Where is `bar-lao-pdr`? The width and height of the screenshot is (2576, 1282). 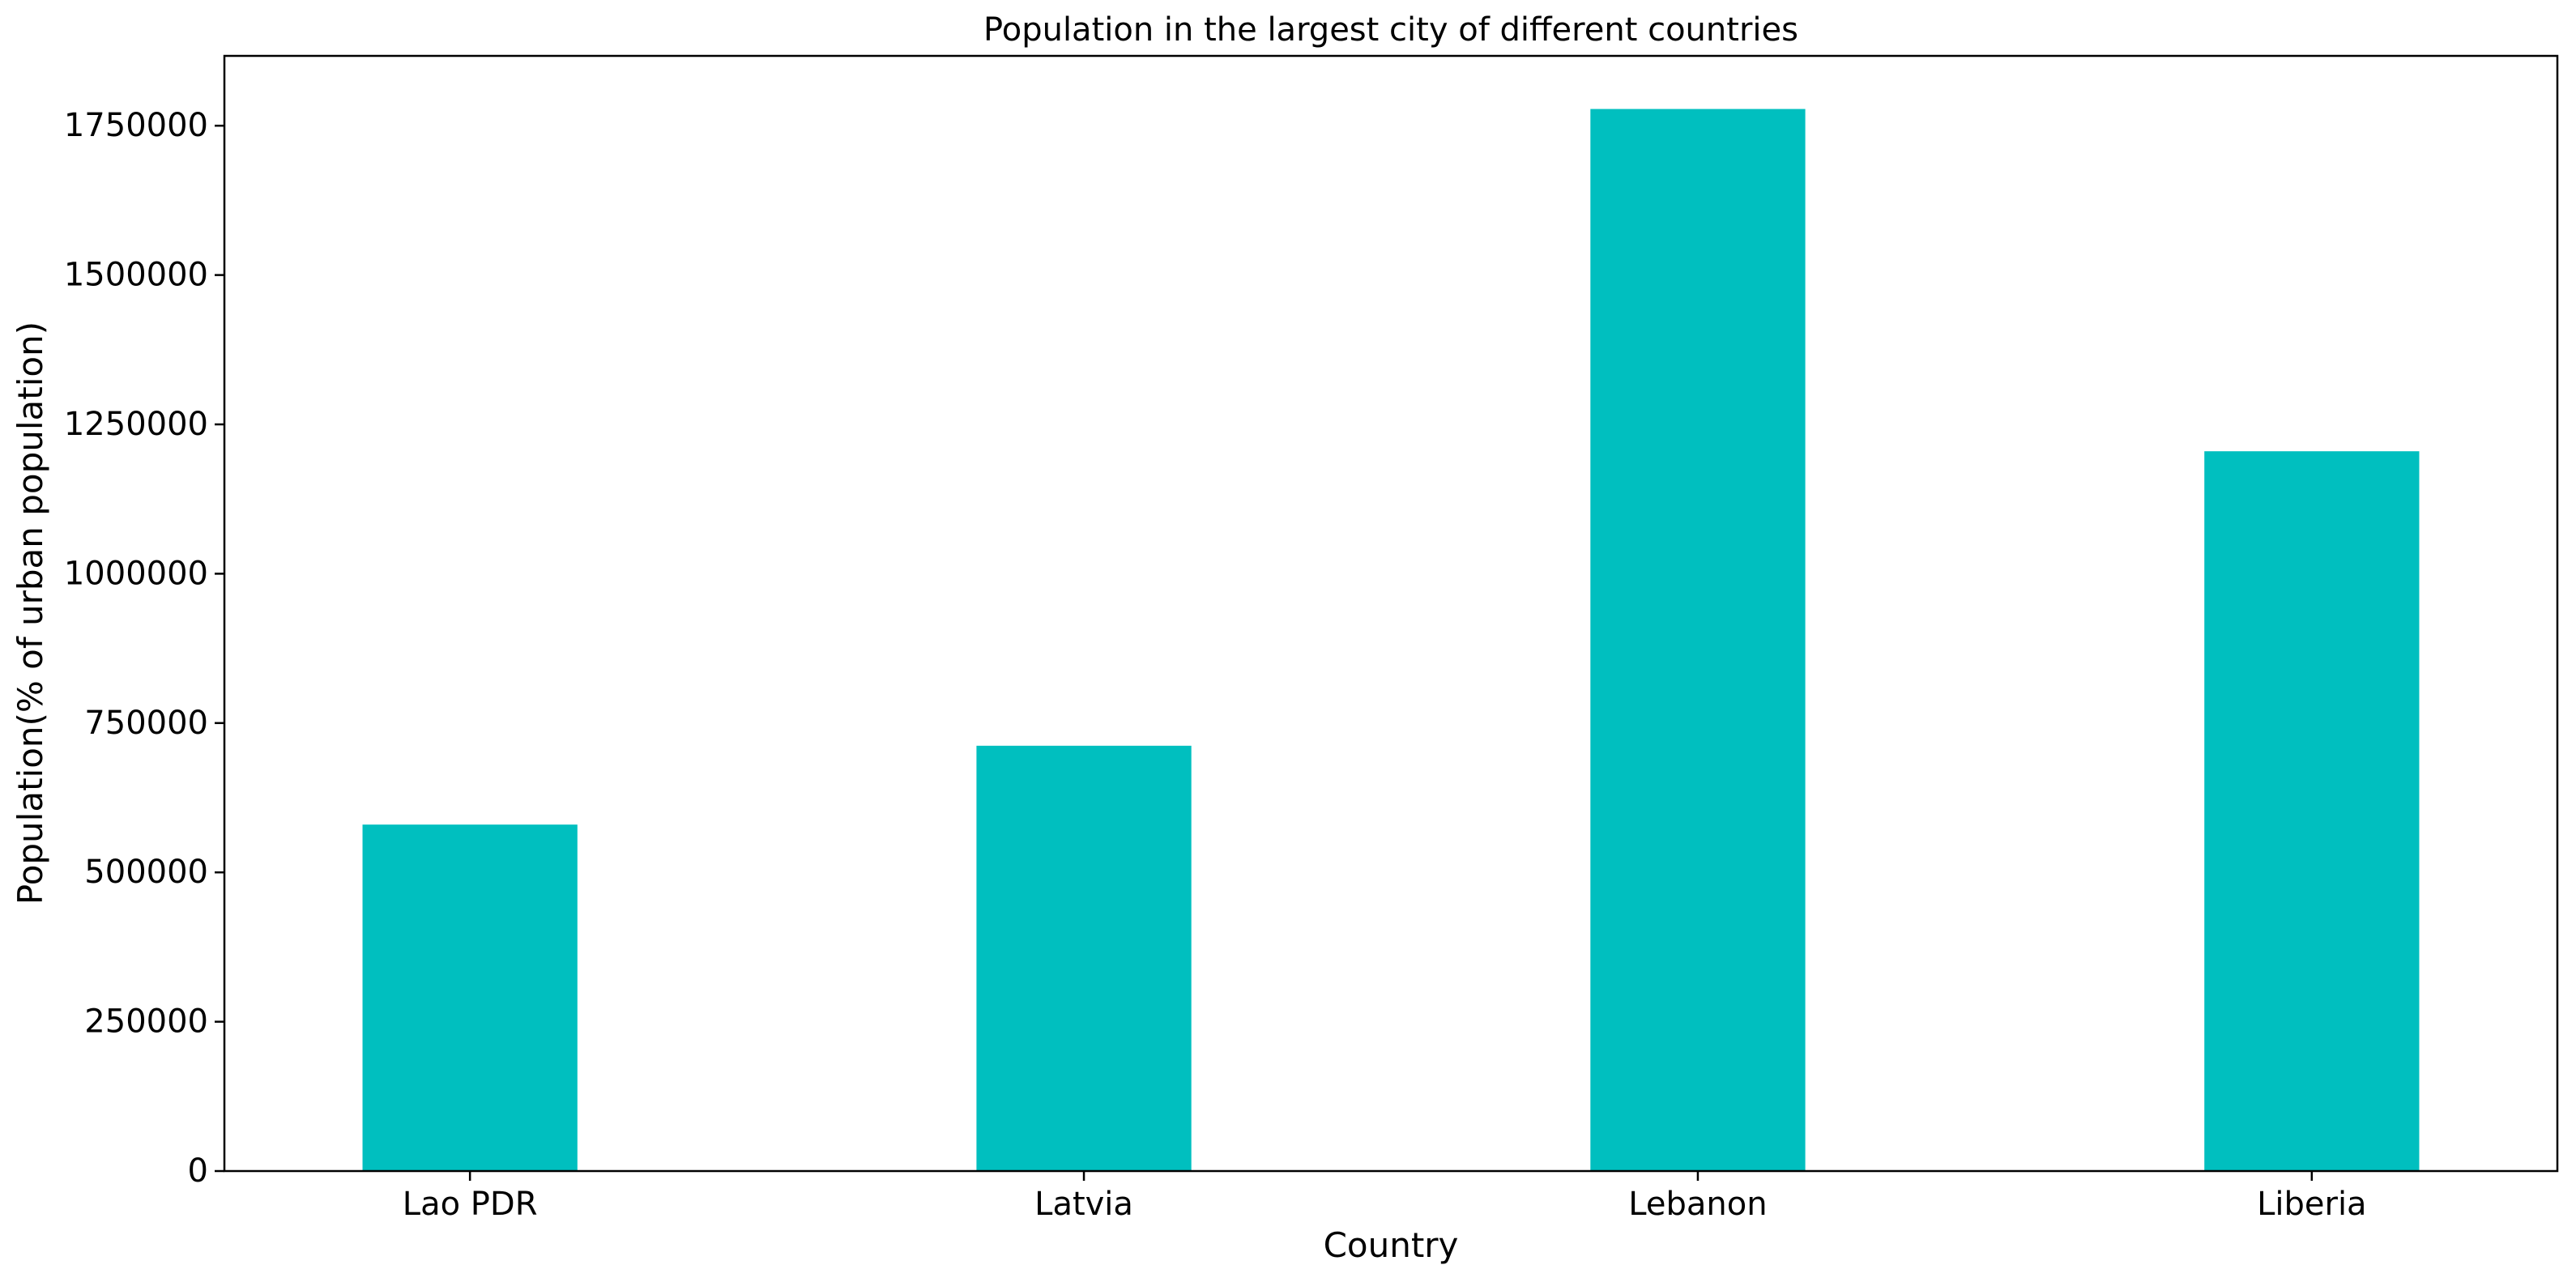 bar-lao-pdr is located at coordinates (470, 997).